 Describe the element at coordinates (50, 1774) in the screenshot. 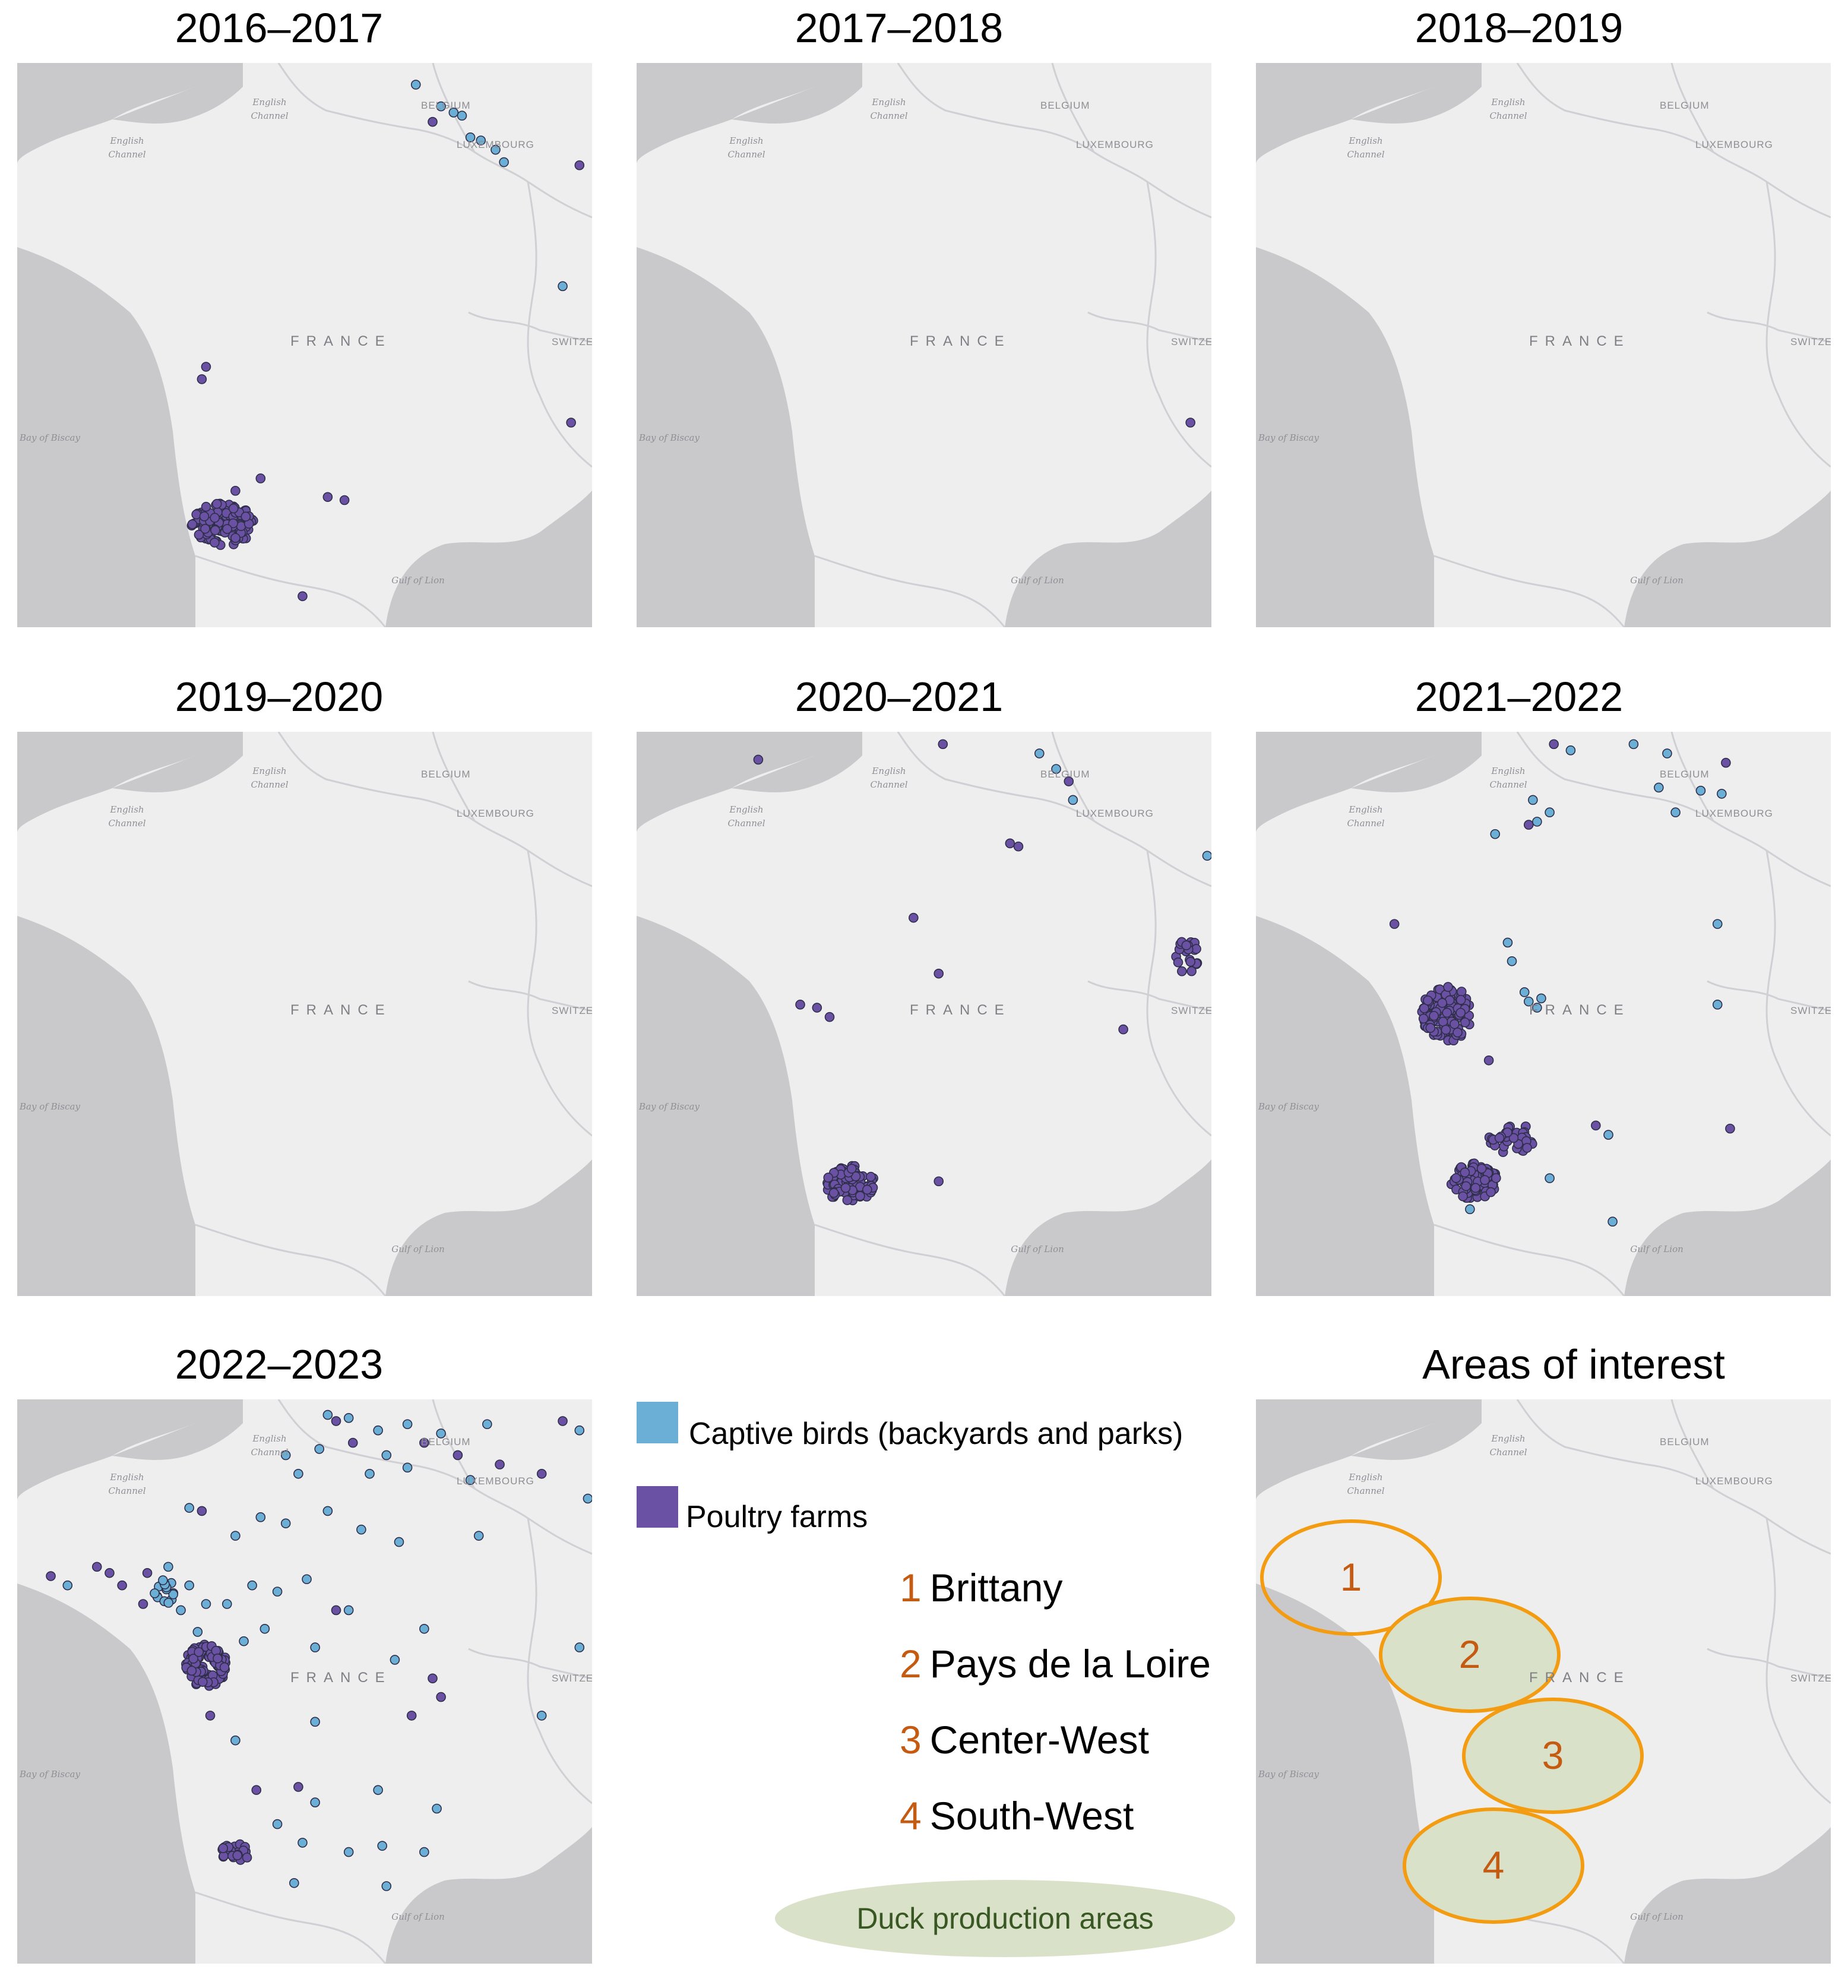

I see `bay-of-biscay-label: Bay of Biscay` at that location.